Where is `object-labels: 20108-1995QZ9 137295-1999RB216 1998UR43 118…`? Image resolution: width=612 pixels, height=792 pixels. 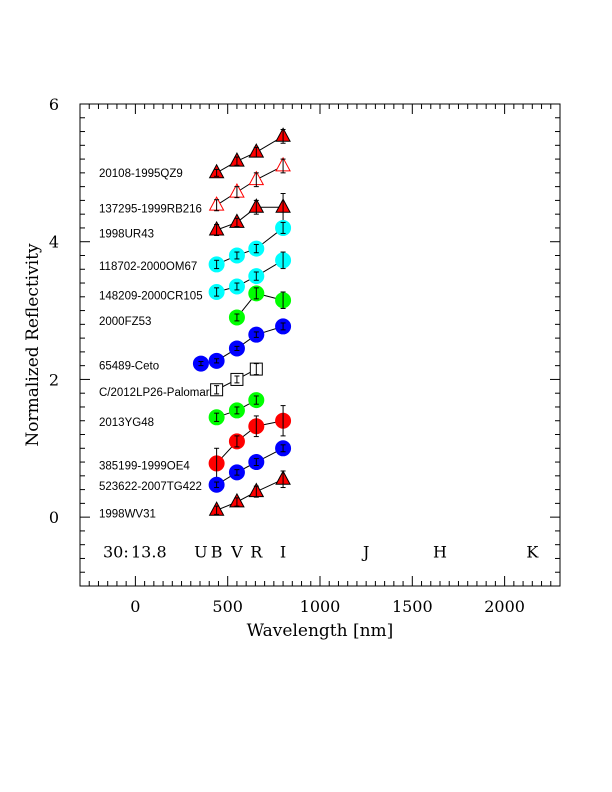 object-labels: 20108-1995QZ9 137295-1999RB216 1998UR43 118… is located at coordinates (154, 344).